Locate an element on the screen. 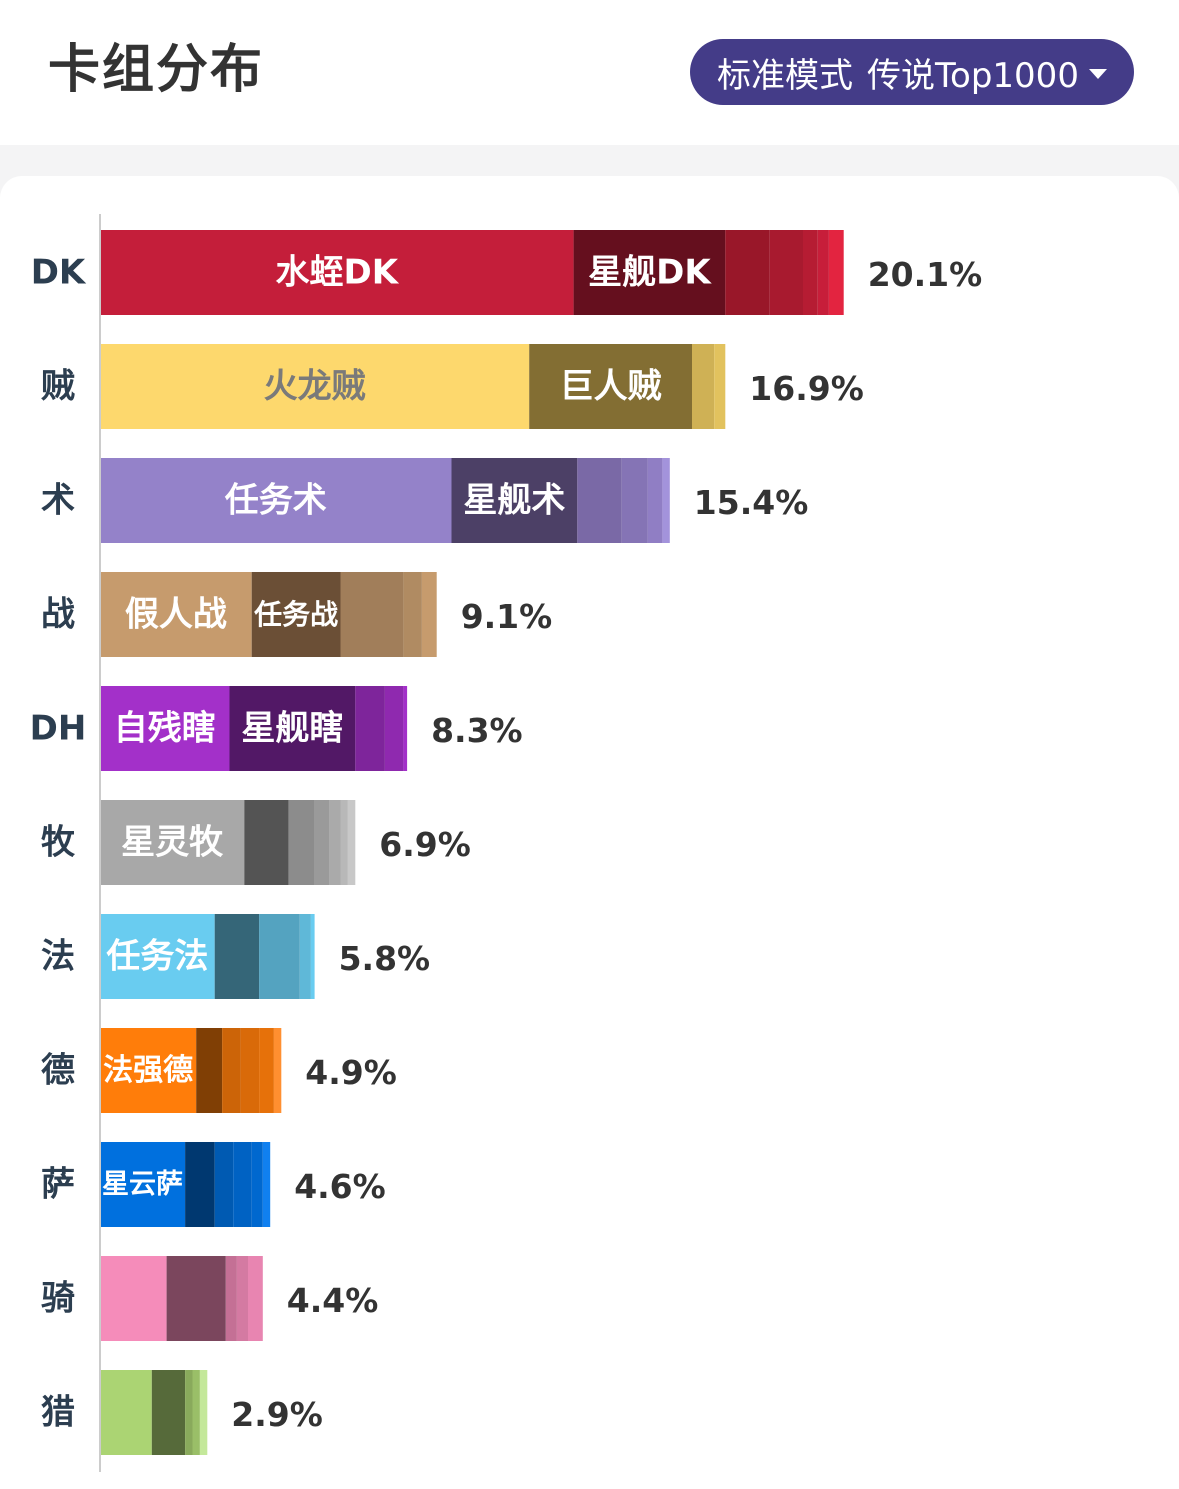 The width and height of the screenshot is (1179, 1489). segment-label: 自残瞎 is located at coordinates (165, 729).